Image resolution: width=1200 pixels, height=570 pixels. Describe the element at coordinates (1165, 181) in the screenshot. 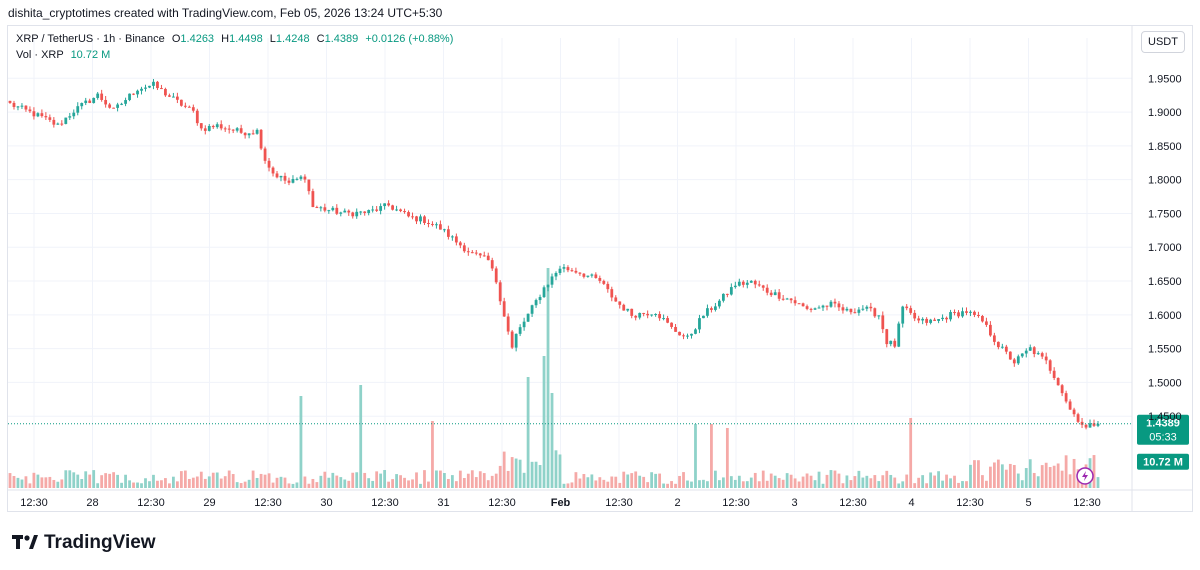

I see `y-tick-label: 1.8000` at that location.